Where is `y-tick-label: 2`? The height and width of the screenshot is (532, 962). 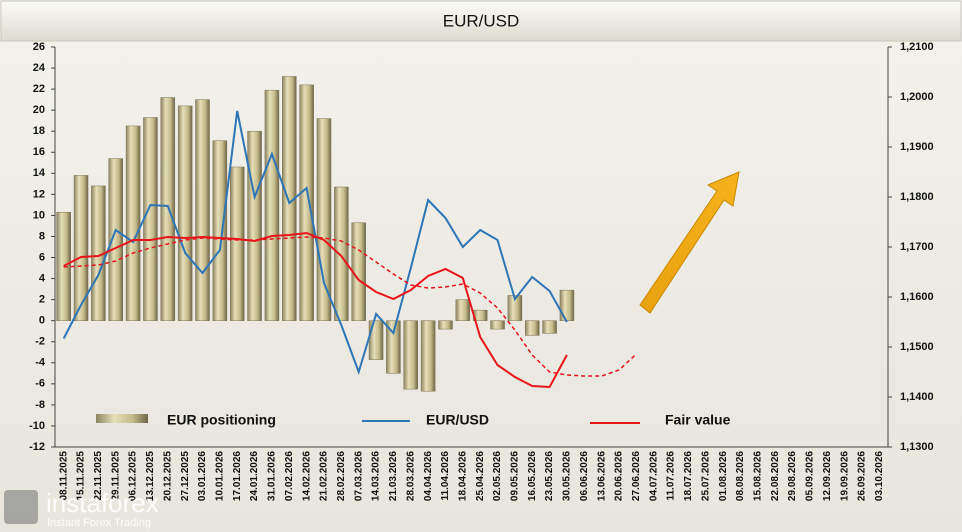 y-tick-label: 2 is located at coordinates (42, 300).